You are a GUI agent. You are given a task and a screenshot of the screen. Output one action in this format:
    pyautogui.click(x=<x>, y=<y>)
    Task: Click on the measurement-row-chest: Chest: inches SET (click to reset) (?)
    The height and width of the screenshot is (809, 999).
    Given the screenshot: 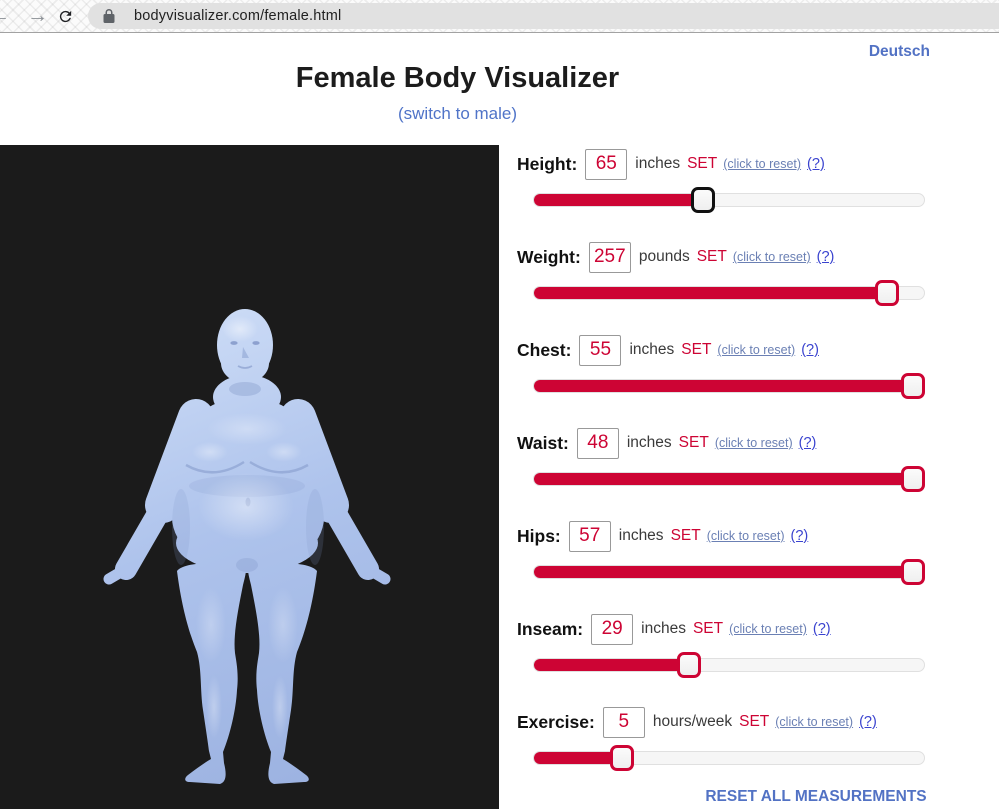 What is the action you would take?
    pyautogui.click(x=737, y=366)
    